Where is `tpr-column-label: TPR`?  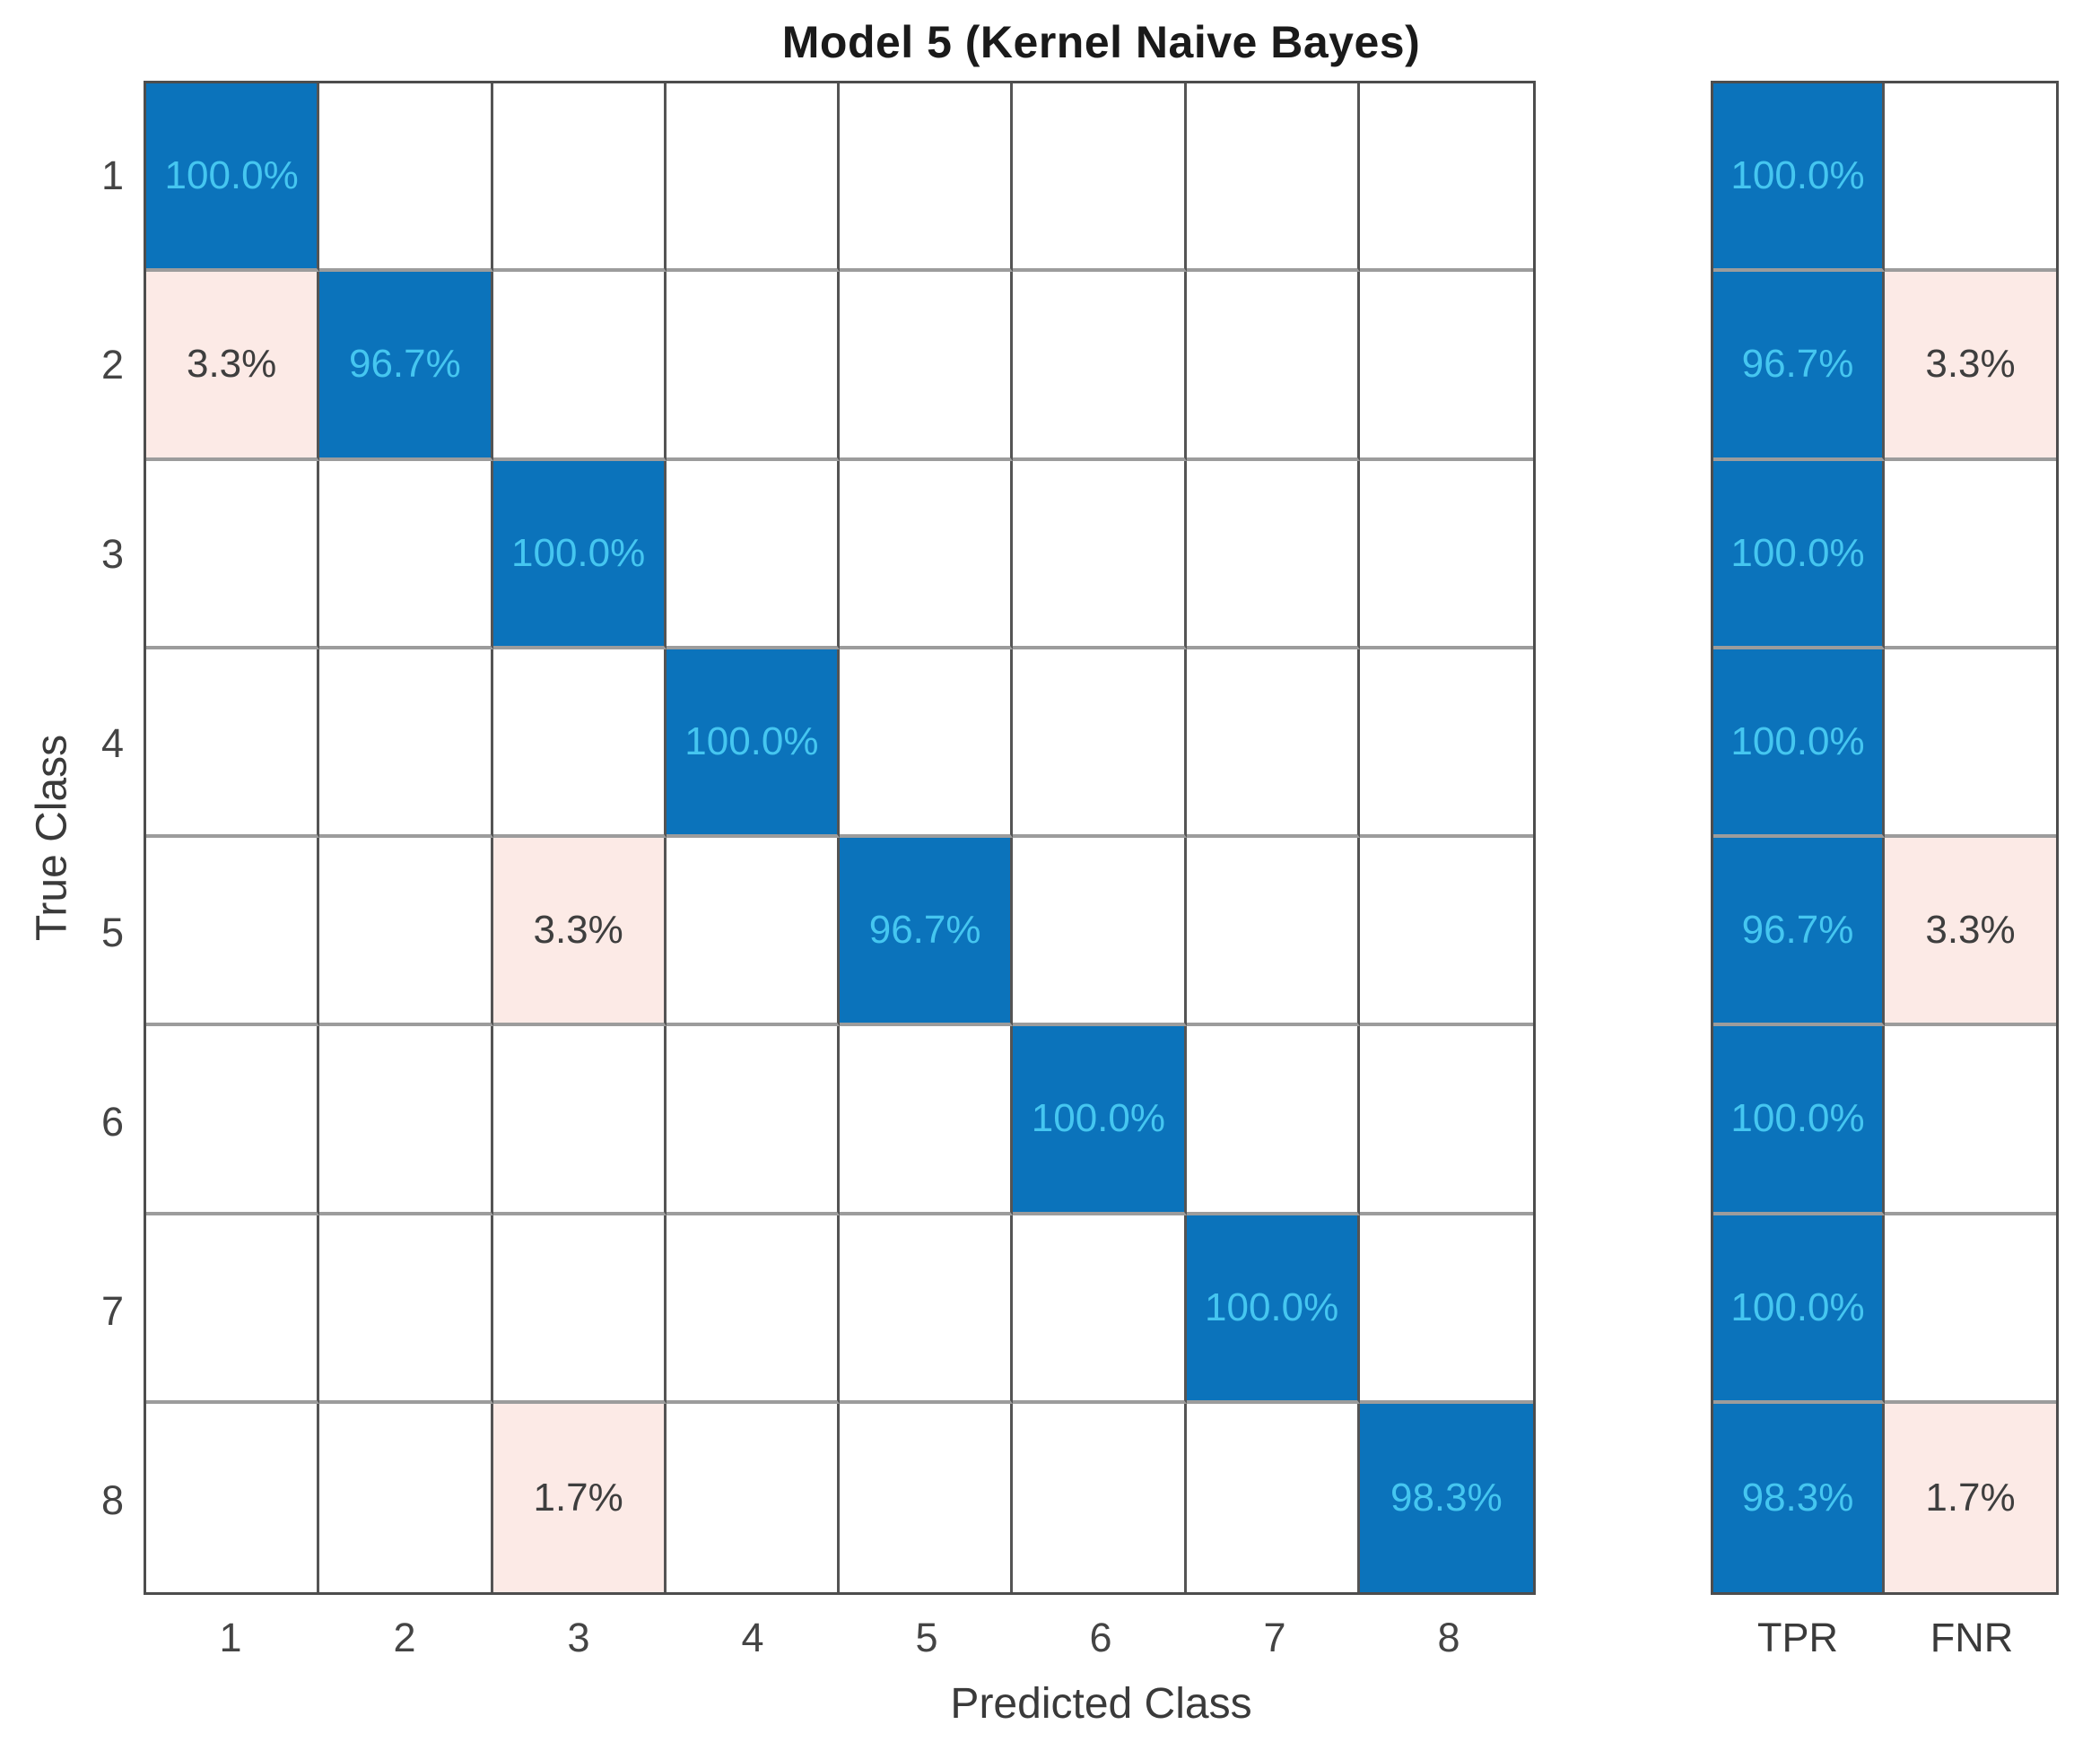 tpr-column-label: TPR is located at coordinates (1798, 1637).